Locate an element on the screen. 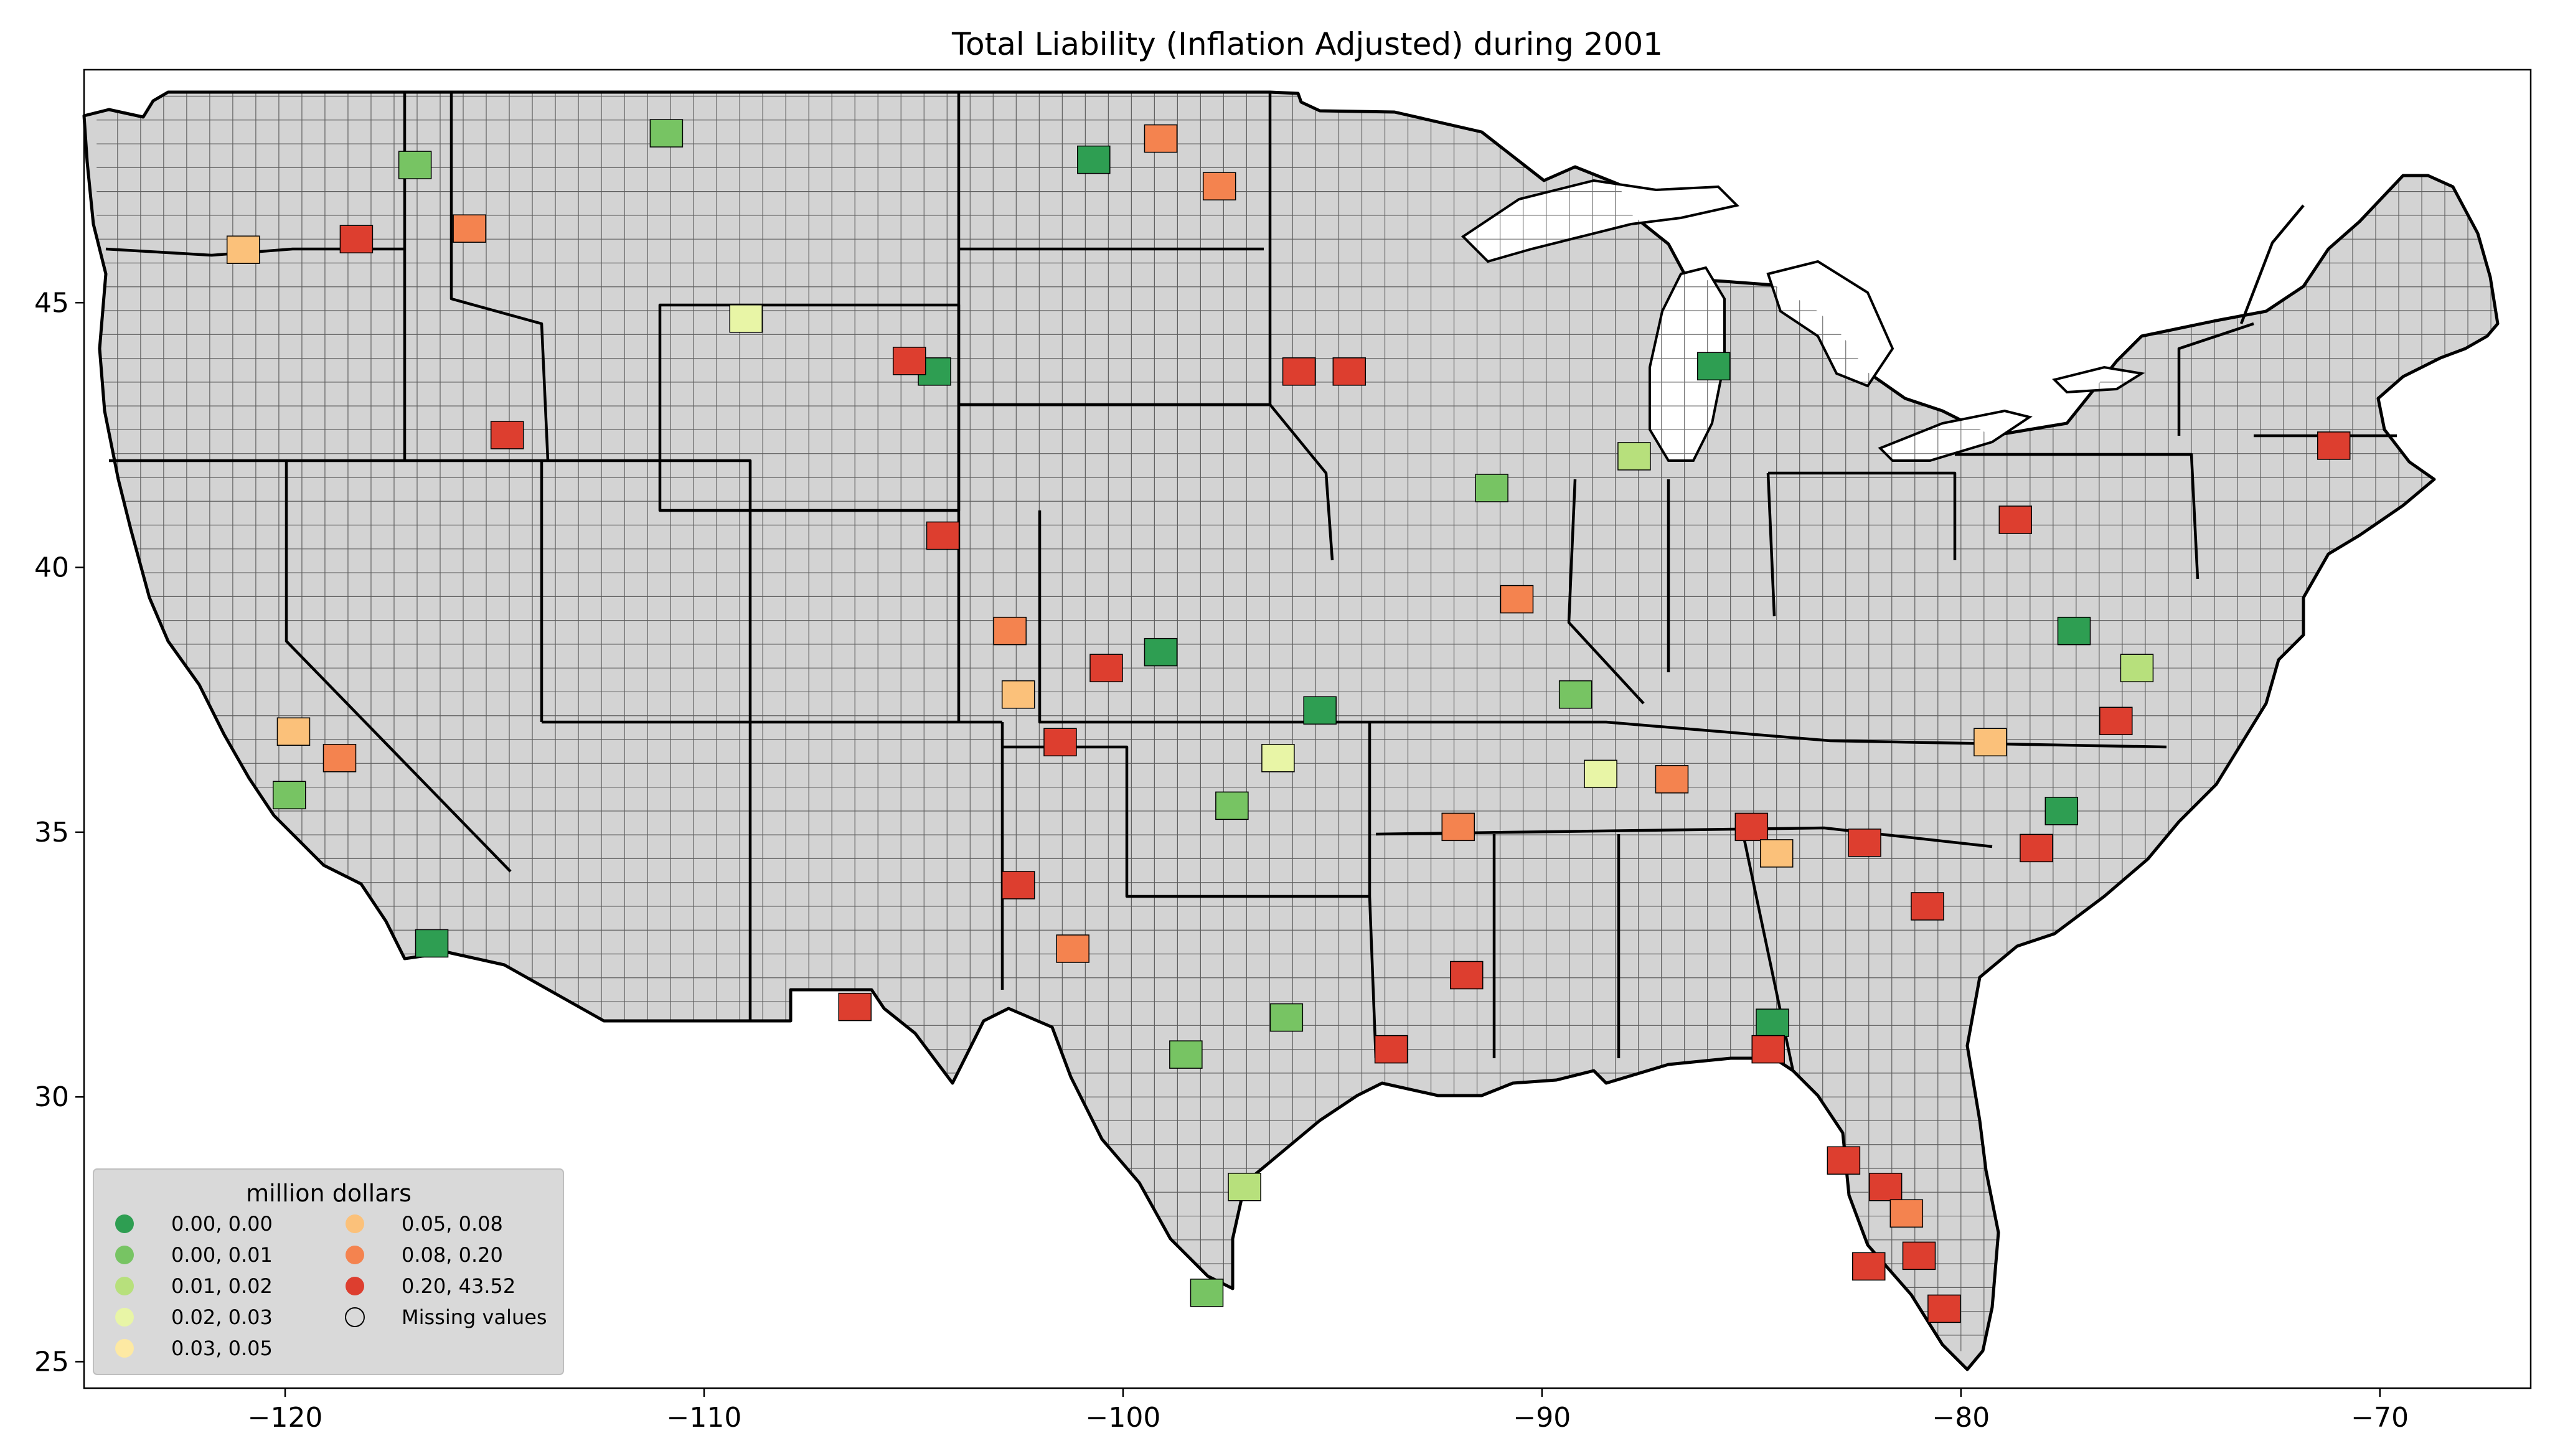 The image size is (2550, 1456). x-axis: −120 −110 −100 −90 −80 −70 is located at coordinates (1328, 1411).